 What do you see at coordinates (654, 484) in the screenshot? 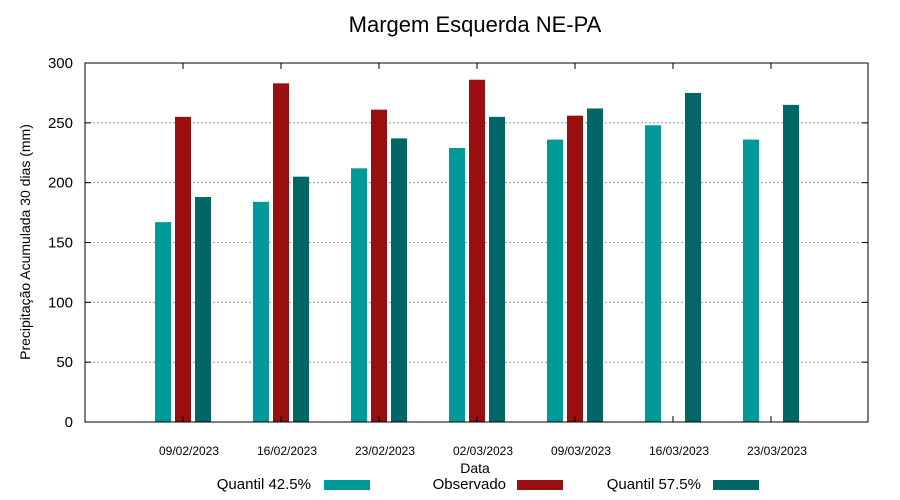
I see `legend-label: Quantil 57.5%` at bounding box center [654, 484].